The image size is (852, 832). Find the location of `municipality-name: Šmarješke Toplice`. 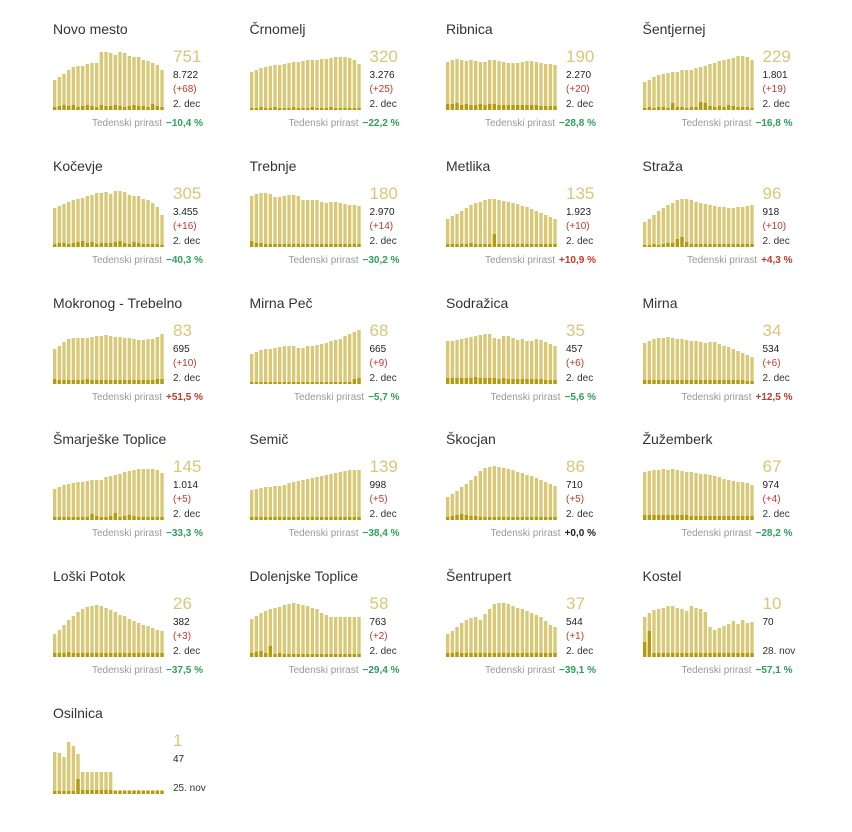

municipality-name: Šmarješke Toplice is located at coordinates (110, 439).